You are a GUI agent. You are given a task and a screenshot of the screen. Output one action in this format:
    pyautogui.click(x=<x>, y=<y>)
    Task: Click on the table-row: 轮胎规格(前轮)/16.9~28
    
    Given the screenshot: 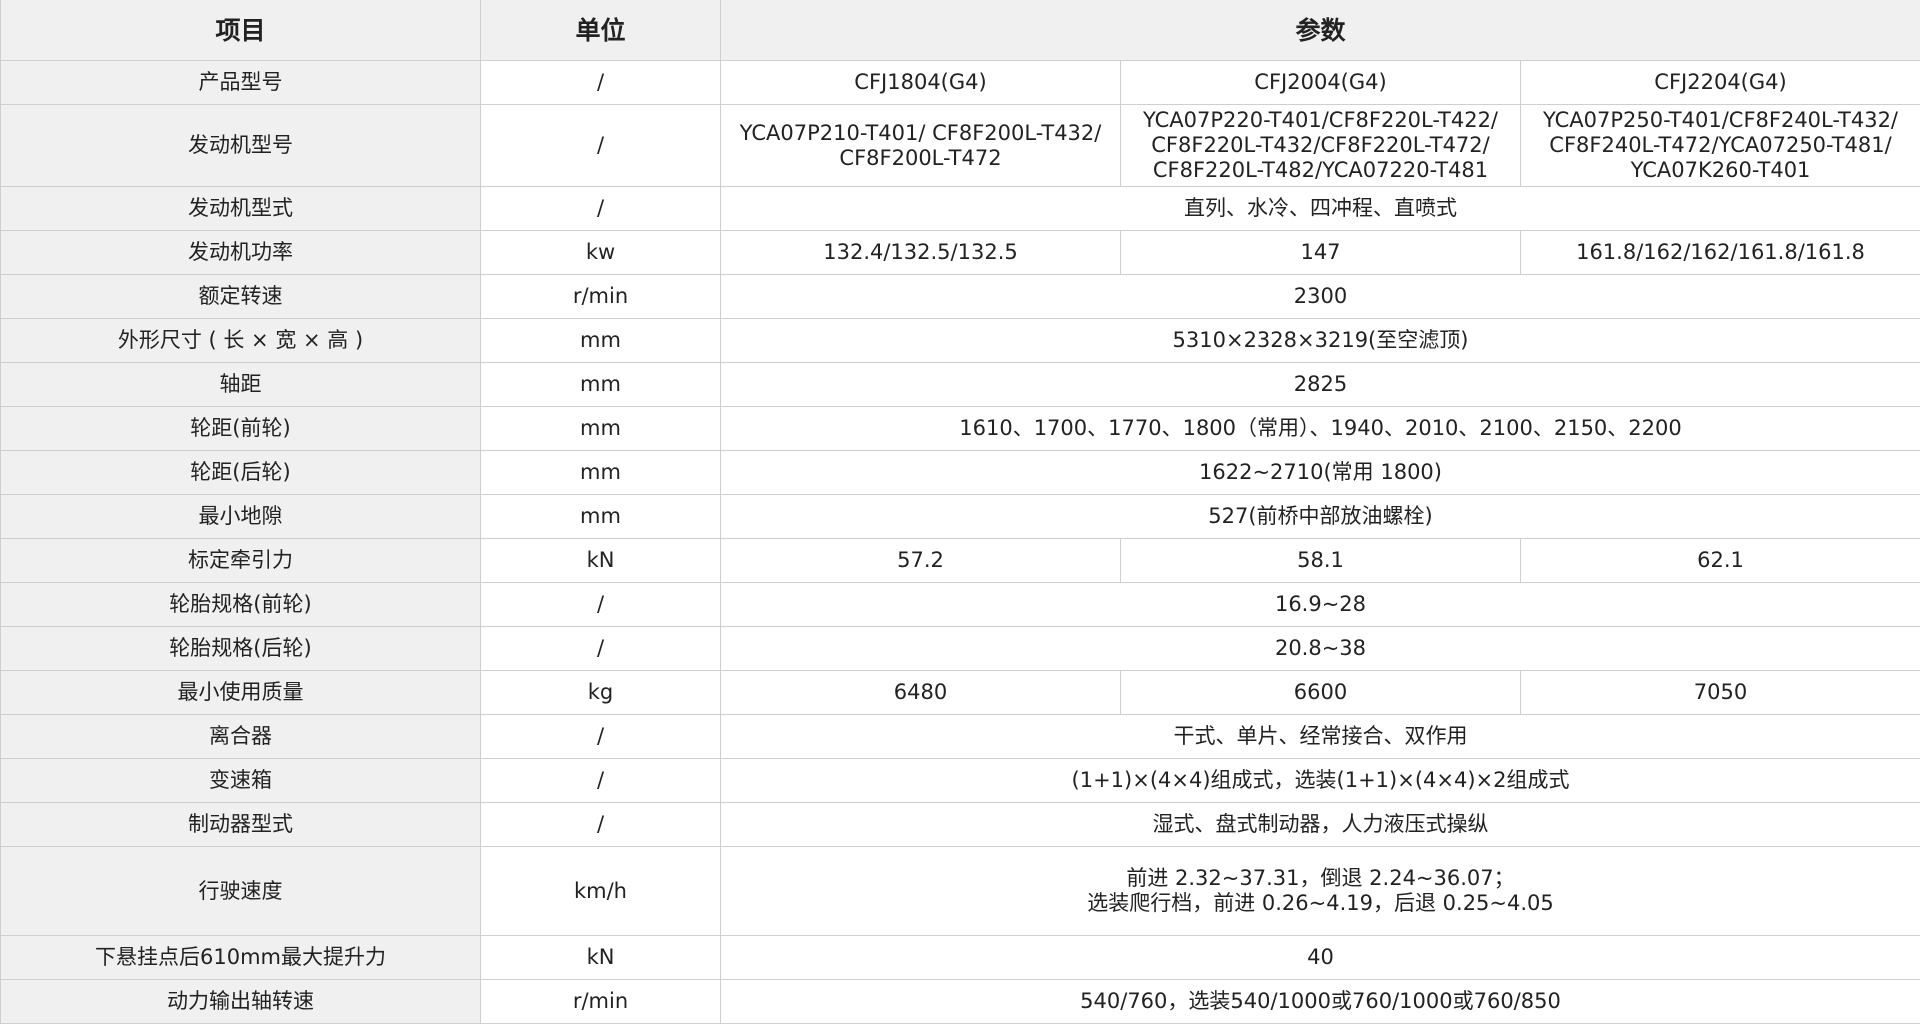 What is the action you would take?
    pyautogui.click(x=960, y=604)
    